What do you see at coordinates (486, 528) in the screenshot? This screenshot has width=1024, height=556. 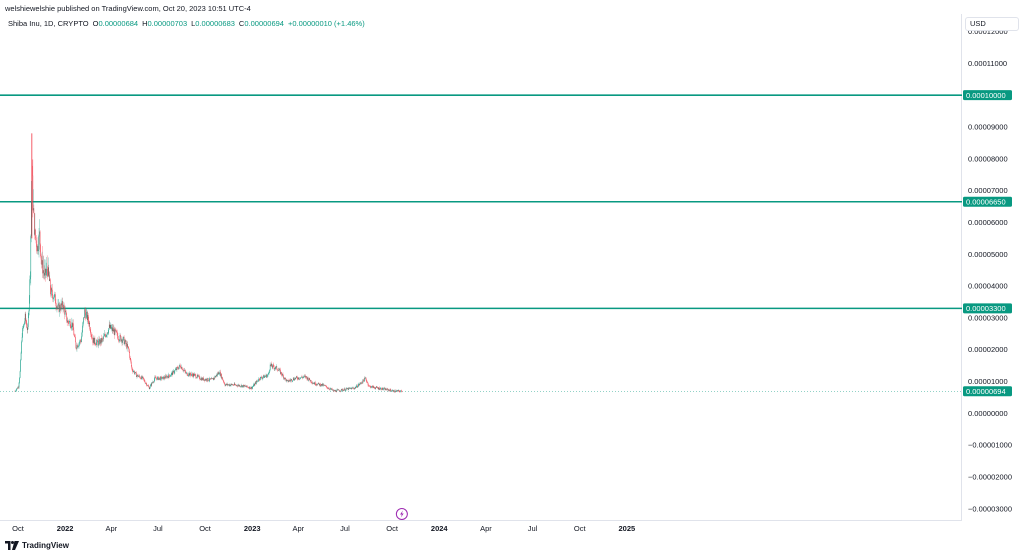 I see `time-tick-label: Apr` at bounding box center [486, 528].